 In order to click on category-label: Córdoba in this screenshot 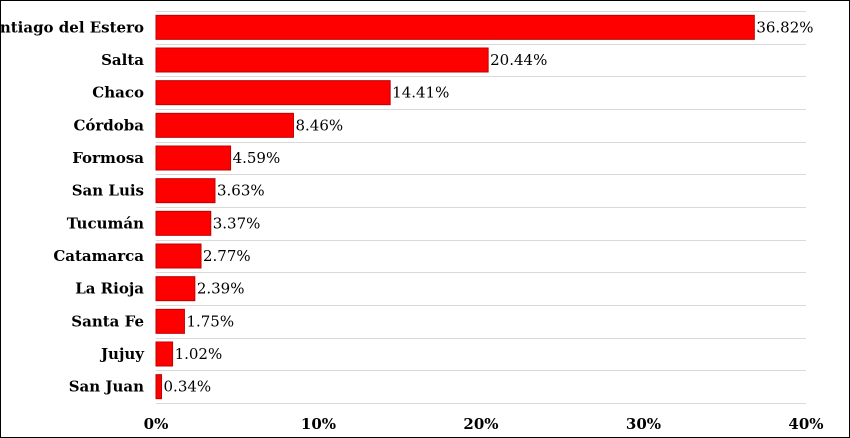, I will do `click(108, 125)`.